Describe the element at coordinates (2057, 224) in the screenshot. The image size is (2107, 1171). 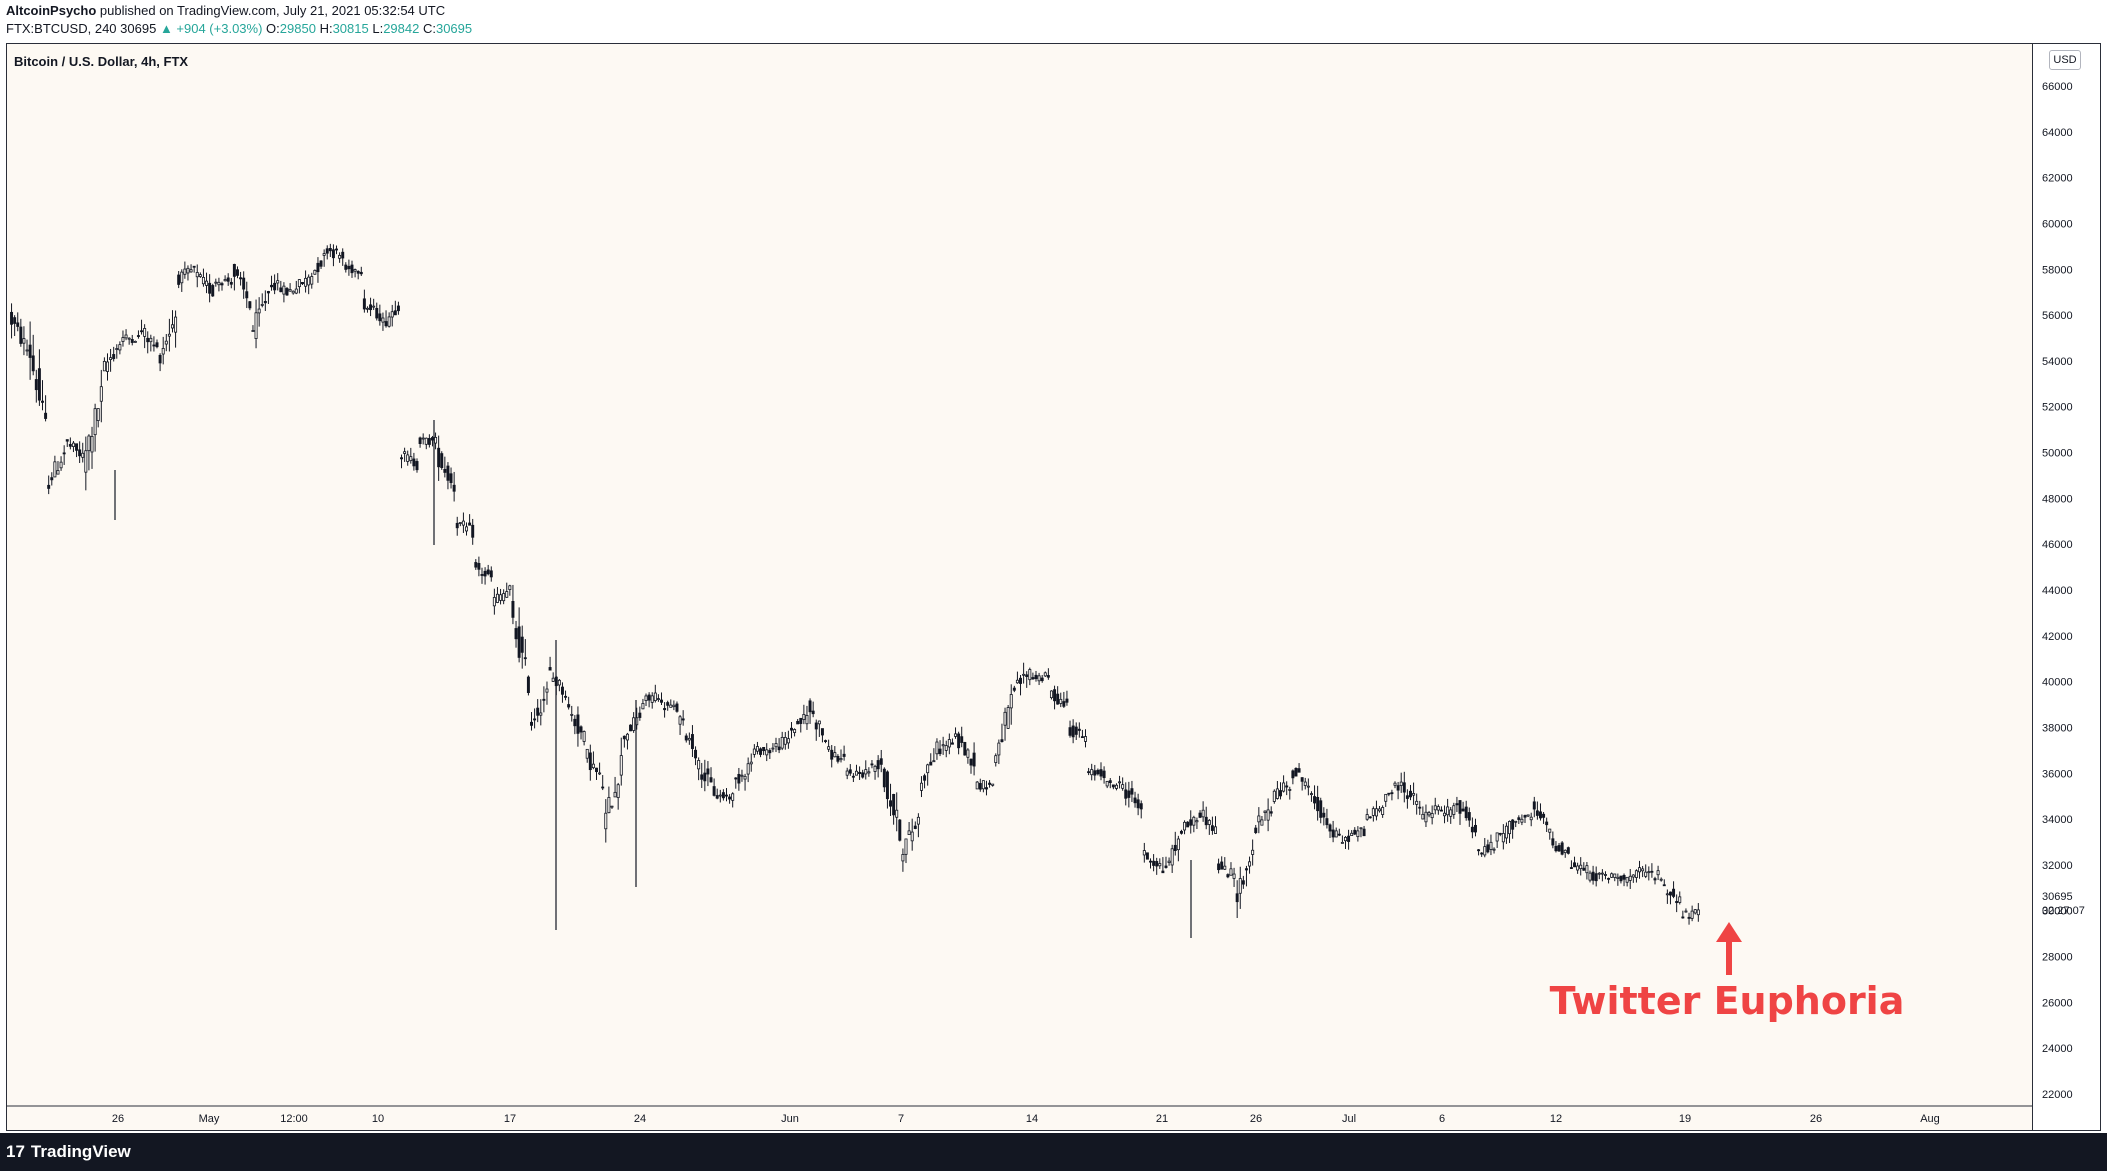
I see `y-tick-label: 60000` at that location.